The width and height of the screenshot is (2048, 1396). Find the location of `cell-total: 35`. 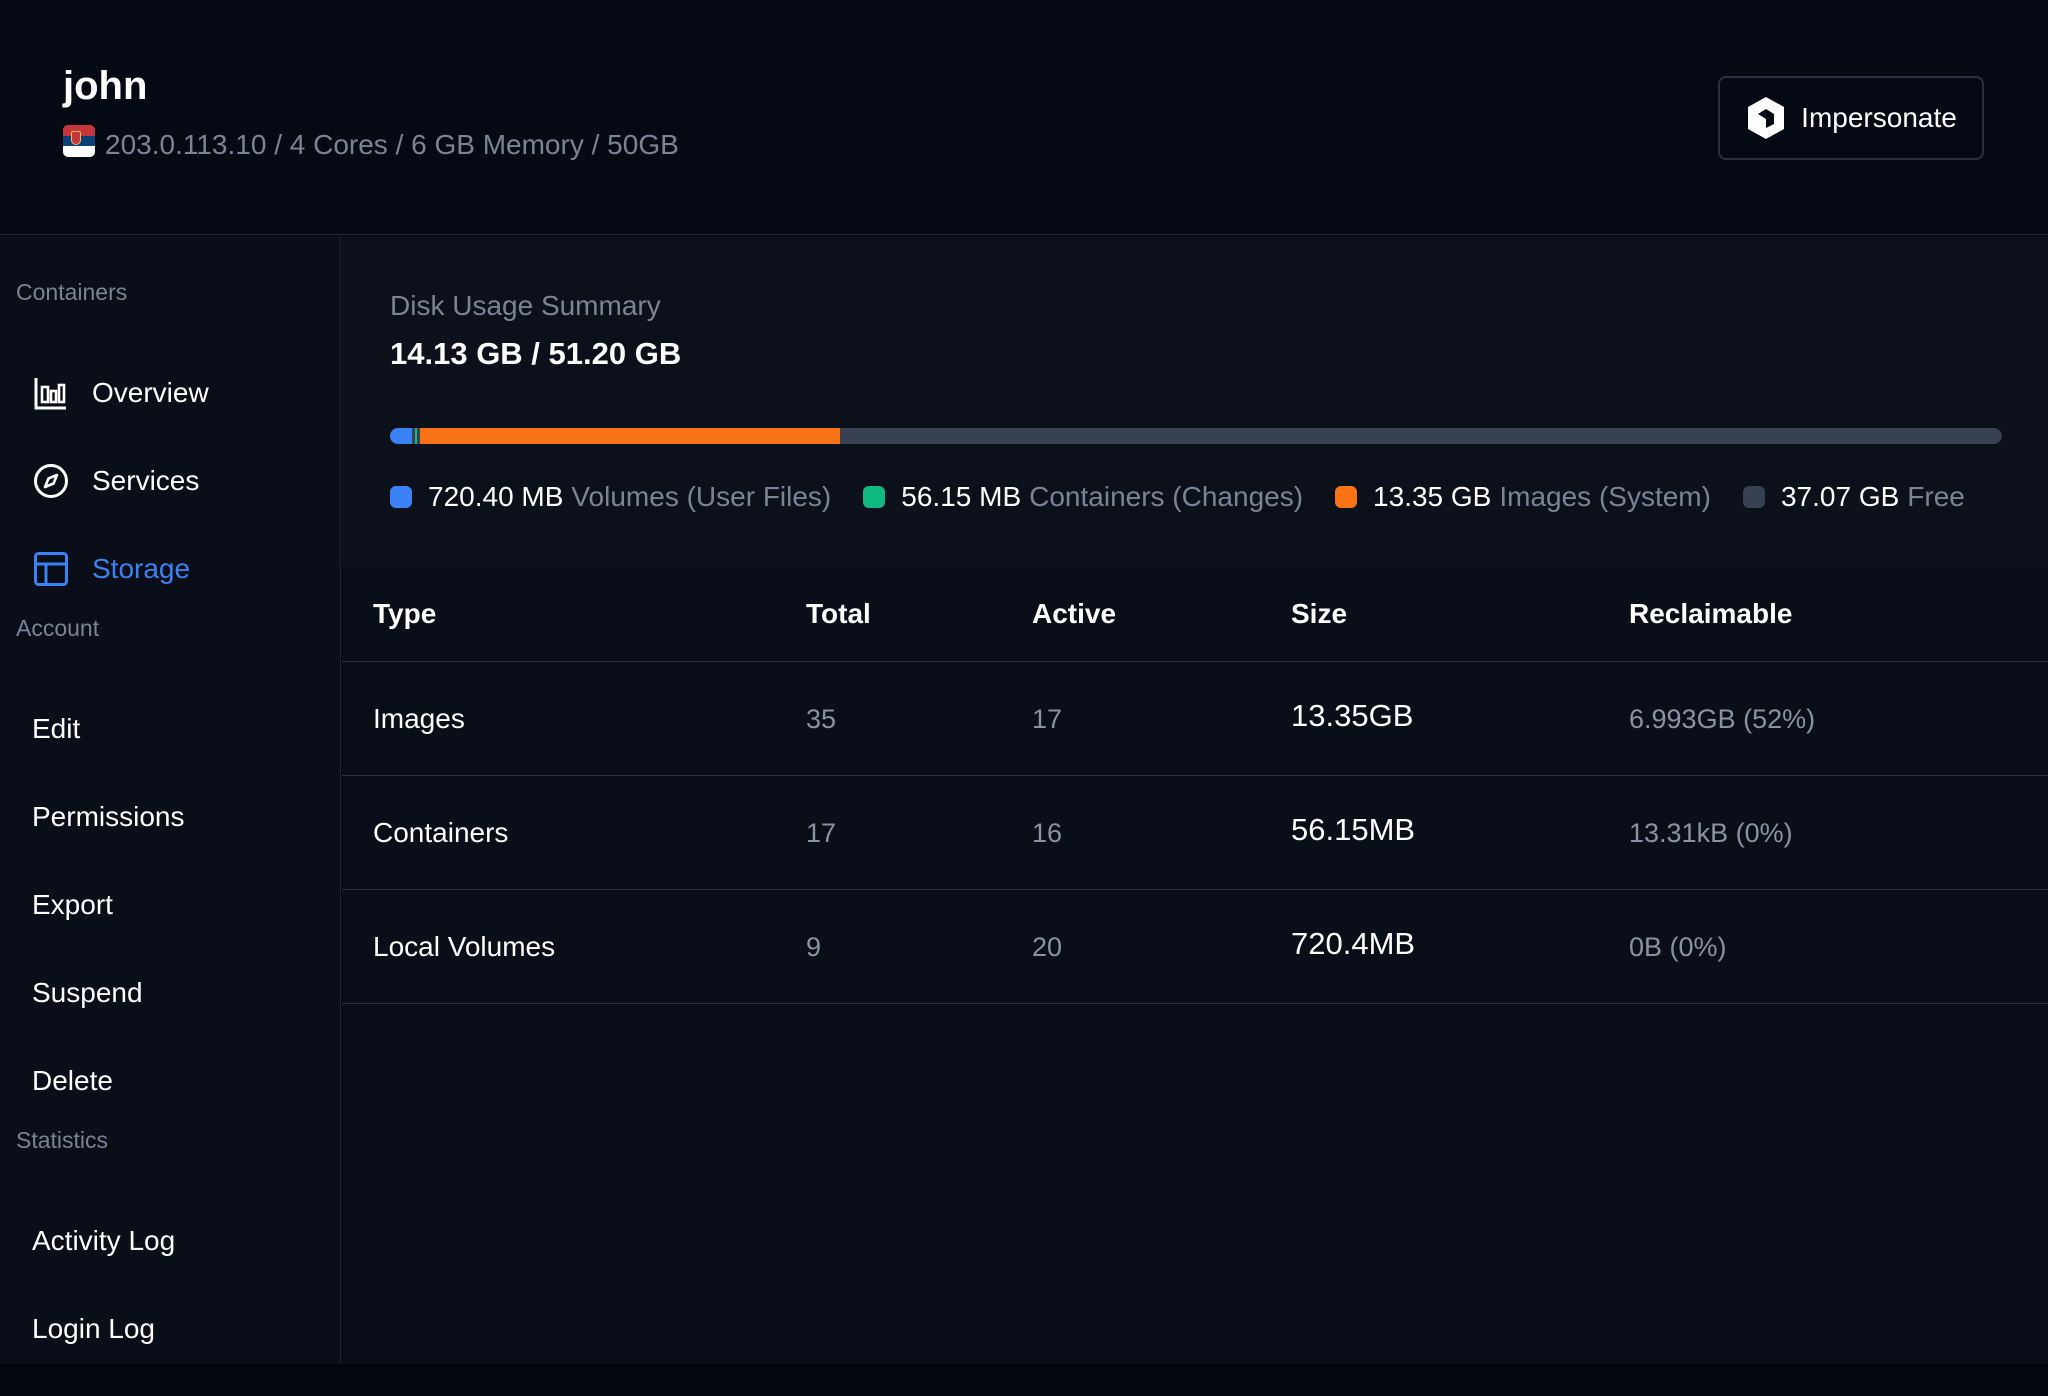

cell-total: 35 is located at coordinates (821, 719).